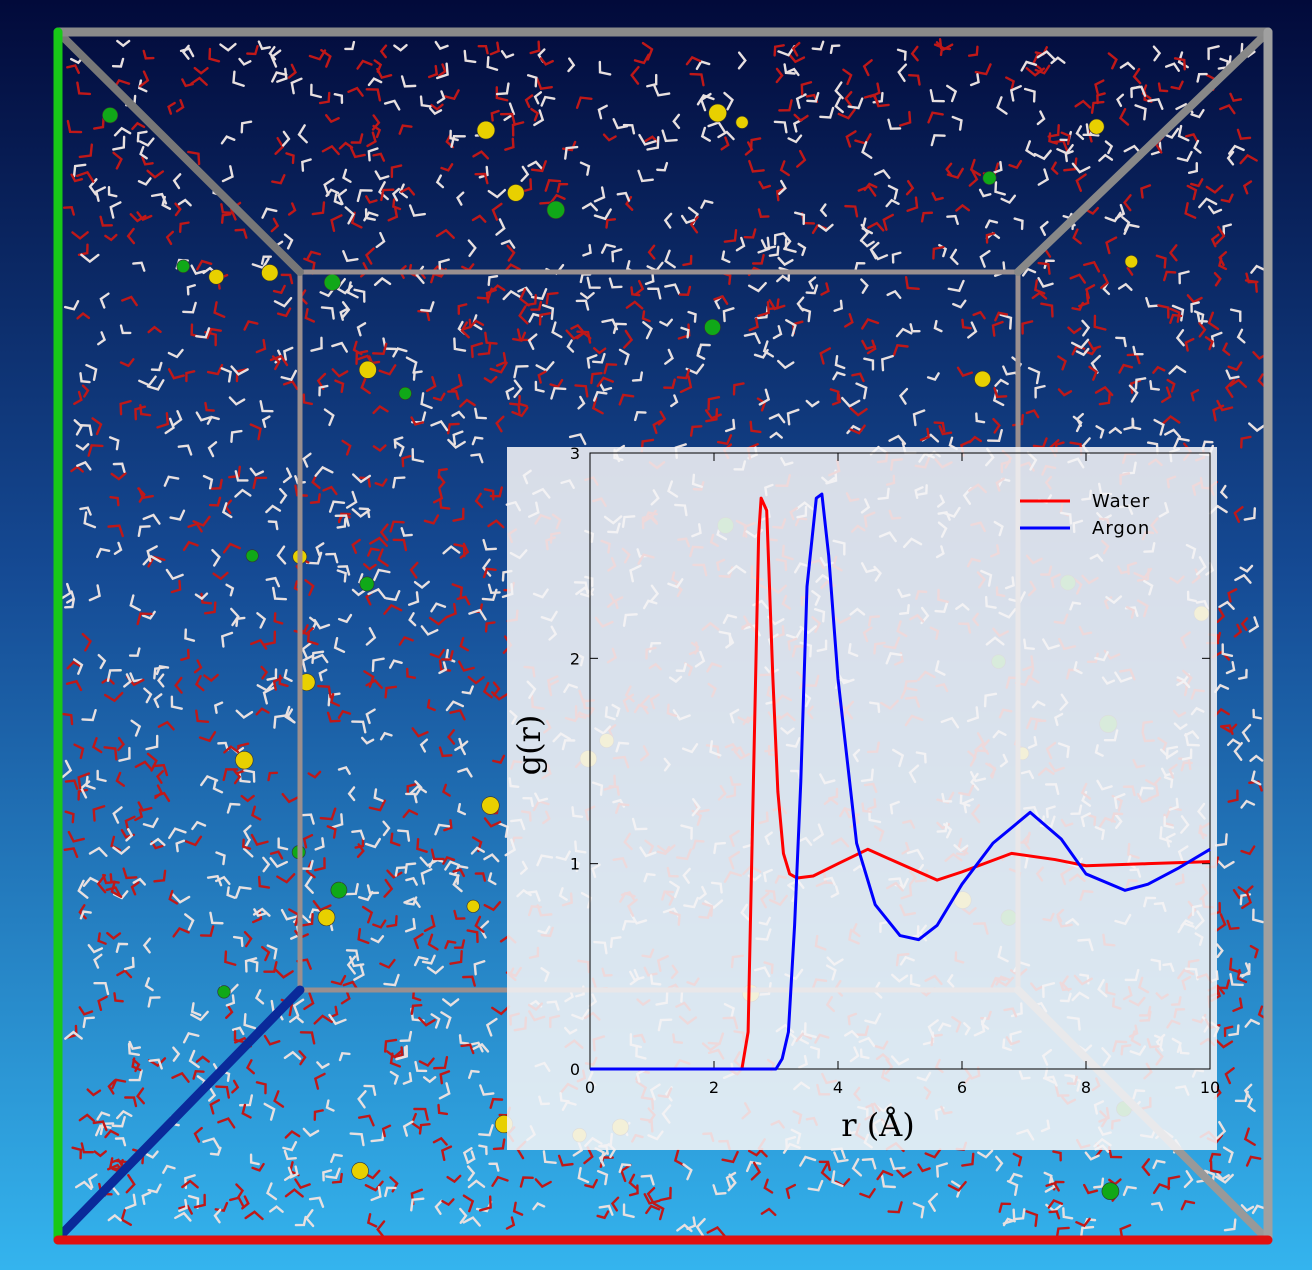 The height and width of the screenshot is (1270, 1312). Describe the element at coordinates (575, 453) in the screenshot. I see `y-tick-label: 3` at that location.